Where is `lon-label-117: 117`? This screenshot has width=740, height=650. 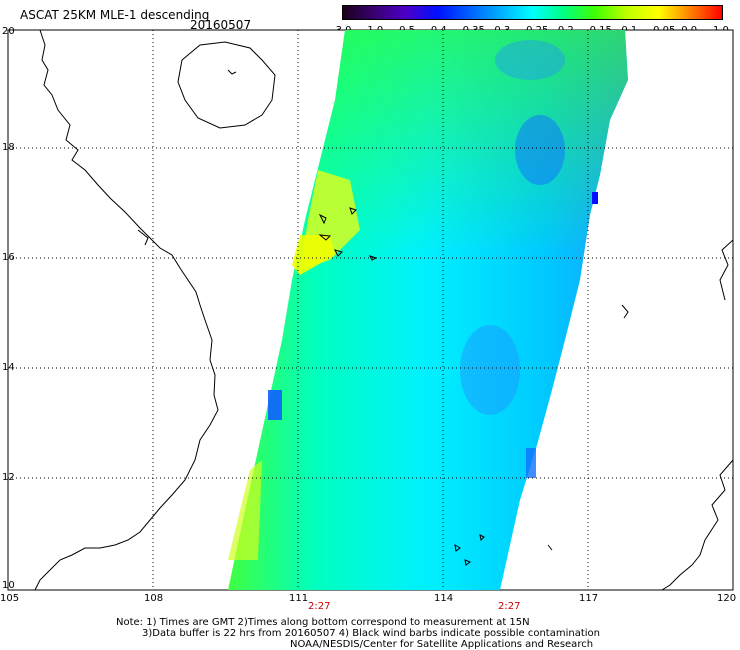
lon-label-117: 117 is located at coordinates (589, 598).